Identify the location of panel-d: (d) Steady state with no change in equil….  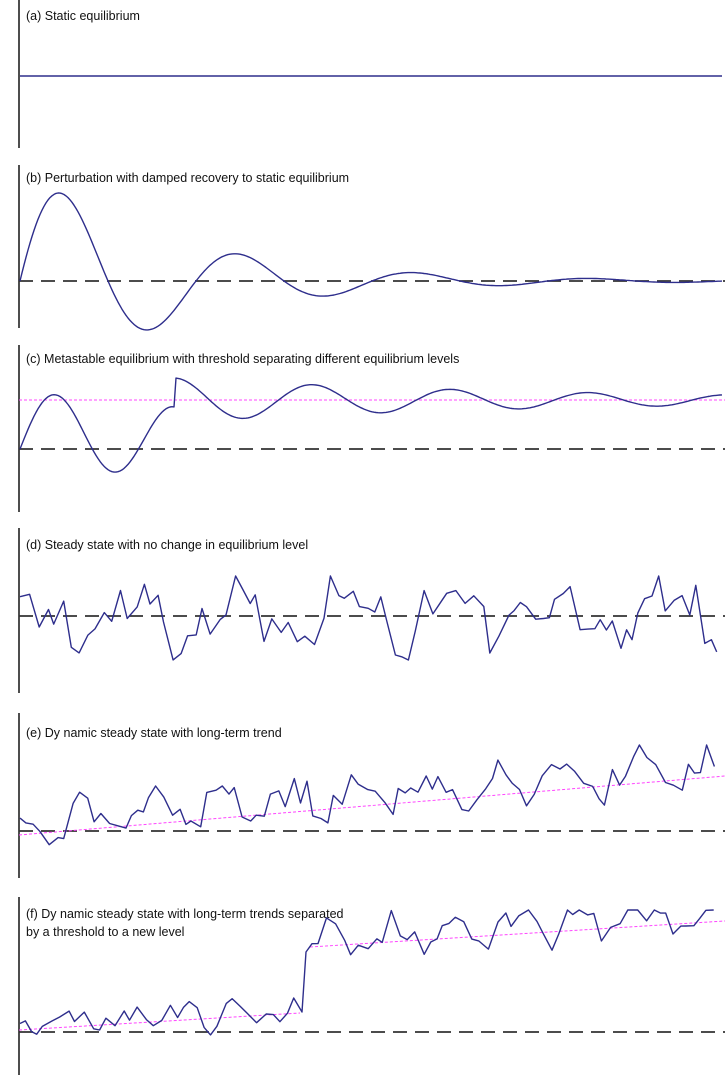
(371, 610).